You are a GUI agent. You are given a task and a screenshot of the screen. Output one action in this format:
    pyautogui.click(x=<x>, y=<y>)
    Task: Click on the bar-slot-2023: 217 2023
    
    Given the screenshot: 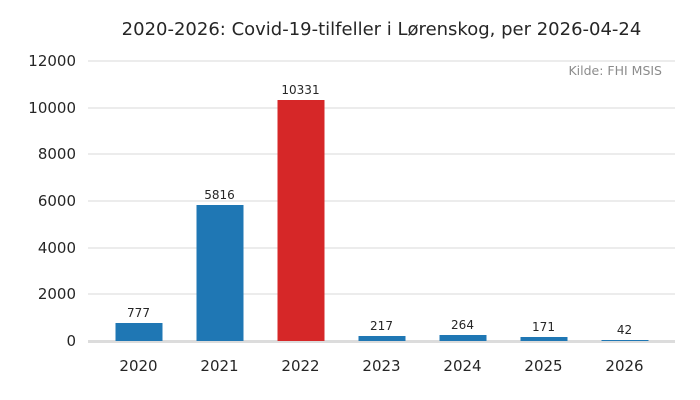 What is the action you would take?
    pyautogui.click(x=381, y=218)
    